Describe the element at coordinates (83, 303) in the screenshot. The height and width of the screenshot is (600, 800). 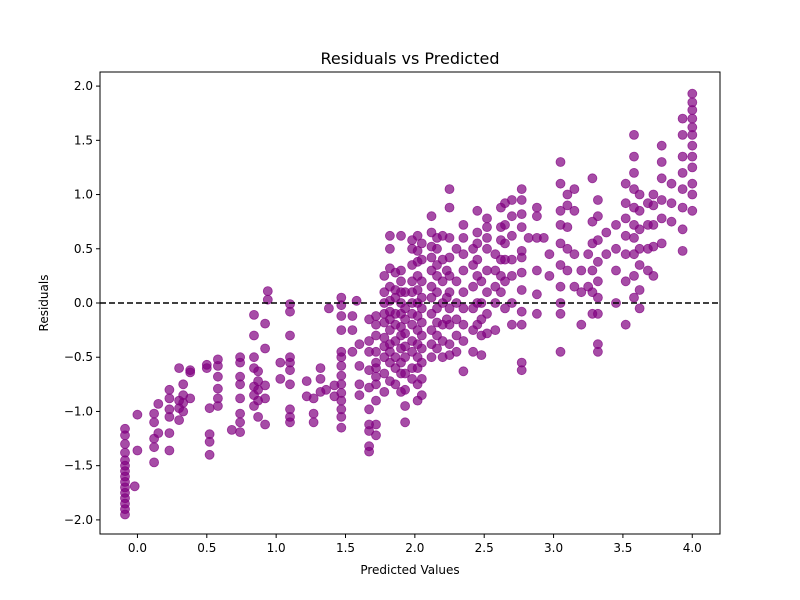
I see `y-tick-label: 0.0` at that location.